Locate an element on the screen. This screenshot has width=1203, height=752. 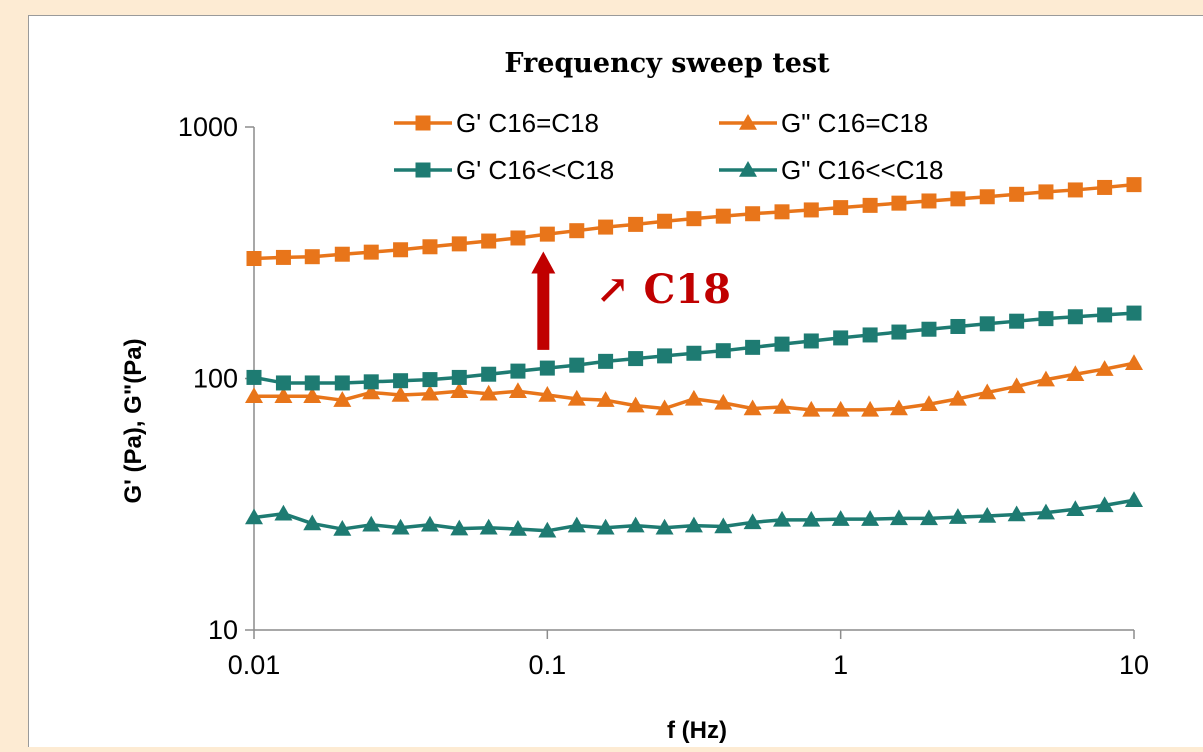
y-tick-label: 100 is located at coordinates (215, 379).